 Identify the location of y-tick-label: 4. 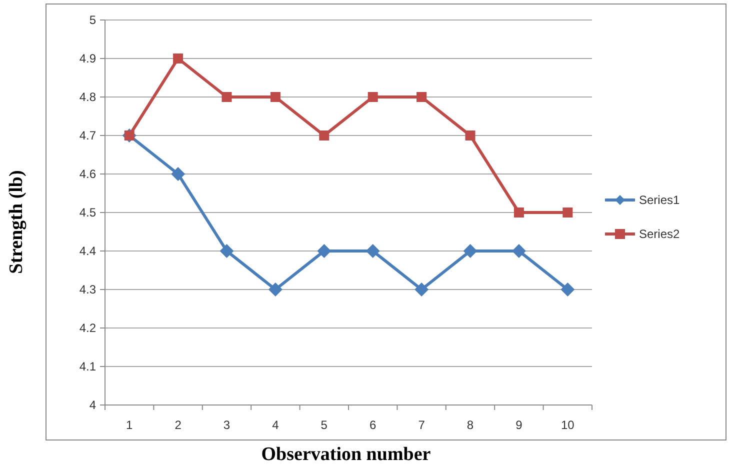
(92, 405).